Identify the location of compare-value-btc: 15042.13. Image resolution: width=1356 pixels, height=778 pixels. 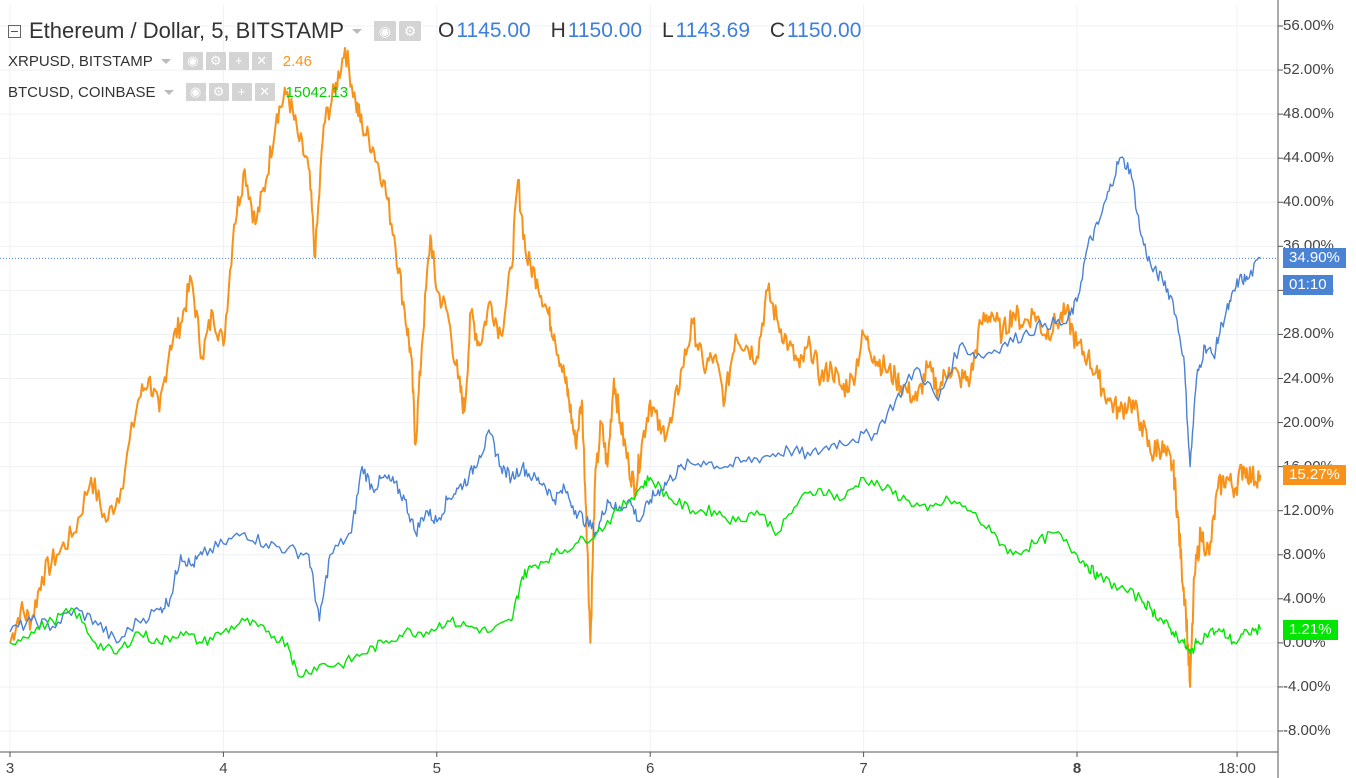
(317, 92).